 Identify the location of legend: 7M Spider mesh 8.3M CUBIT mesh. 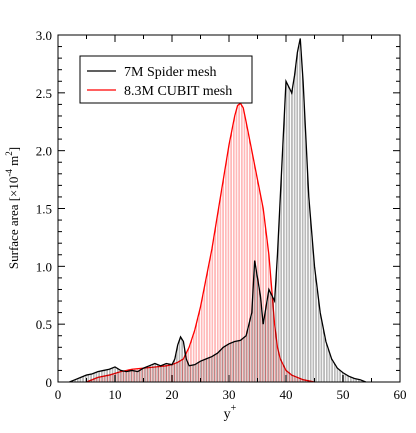
(166, 79).